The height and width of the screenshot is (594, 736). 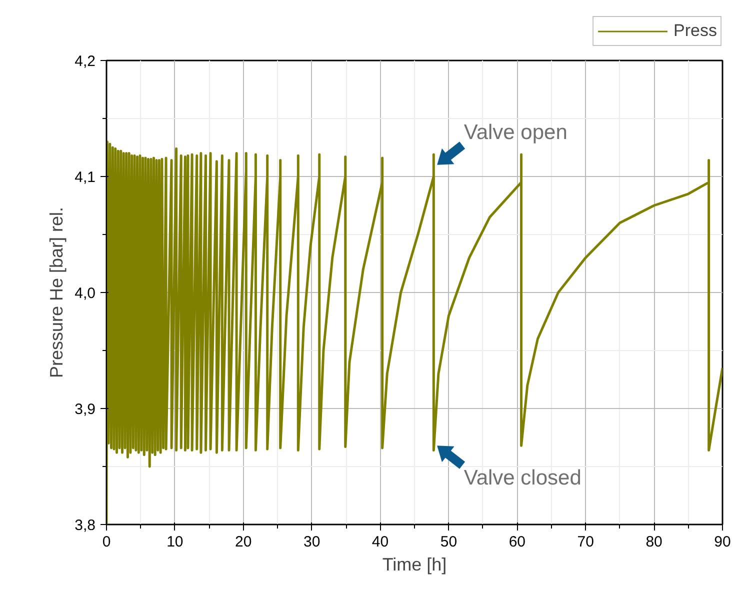 What do you see at coordinates (85, 61) in the screenshot?
I see `y-tick-label: 4,2` at bounding box center [85, 61].